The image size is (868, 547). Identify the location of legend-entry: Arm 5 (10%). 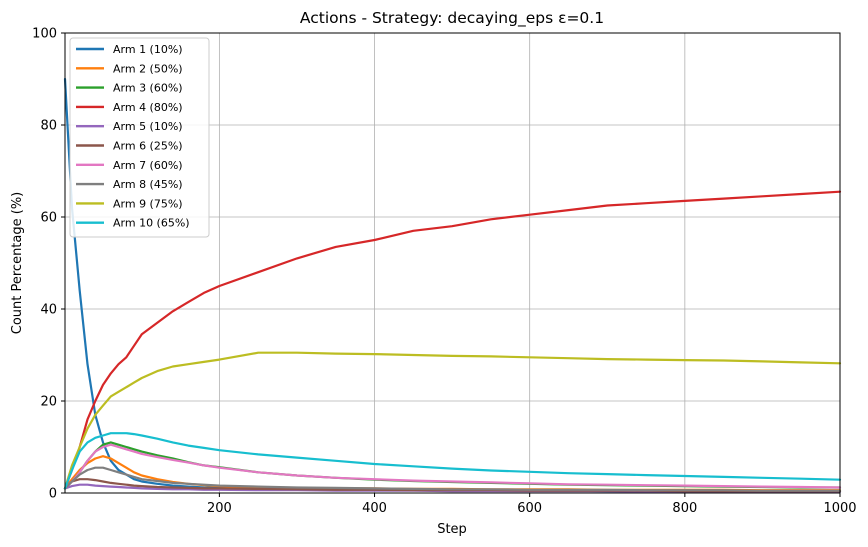
(148, 126).